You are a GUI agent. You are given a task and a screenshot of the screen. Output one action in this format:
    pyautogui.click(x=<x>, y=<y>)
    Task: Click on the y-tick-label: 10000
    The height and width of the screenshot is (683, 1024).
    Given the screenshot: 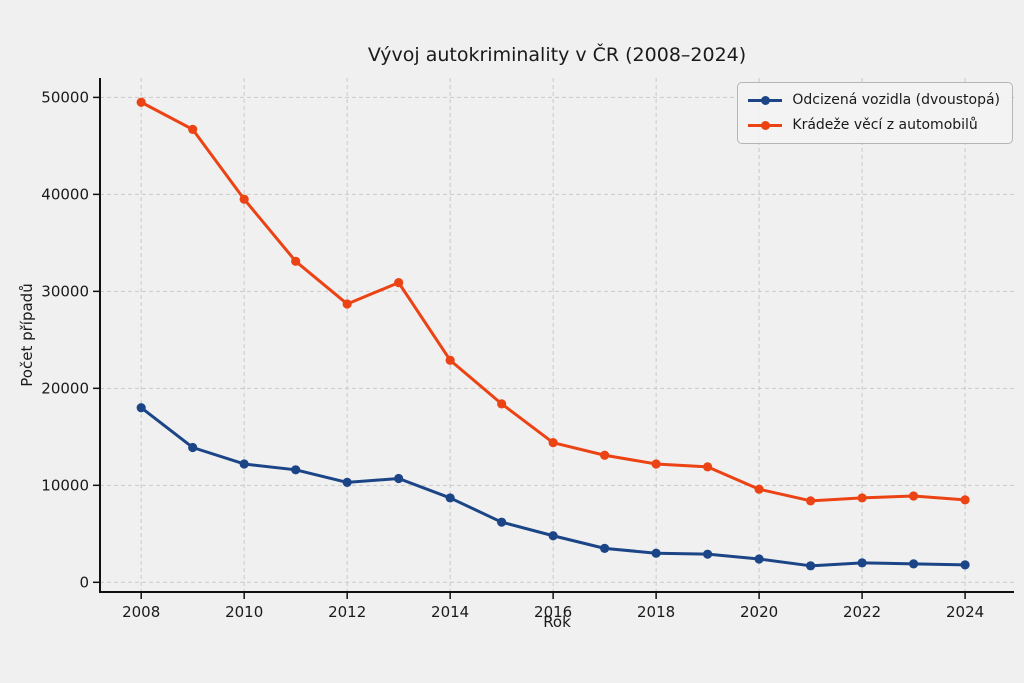 What is the action you would take?
    pyautogui.click(x=65, y=485)
    